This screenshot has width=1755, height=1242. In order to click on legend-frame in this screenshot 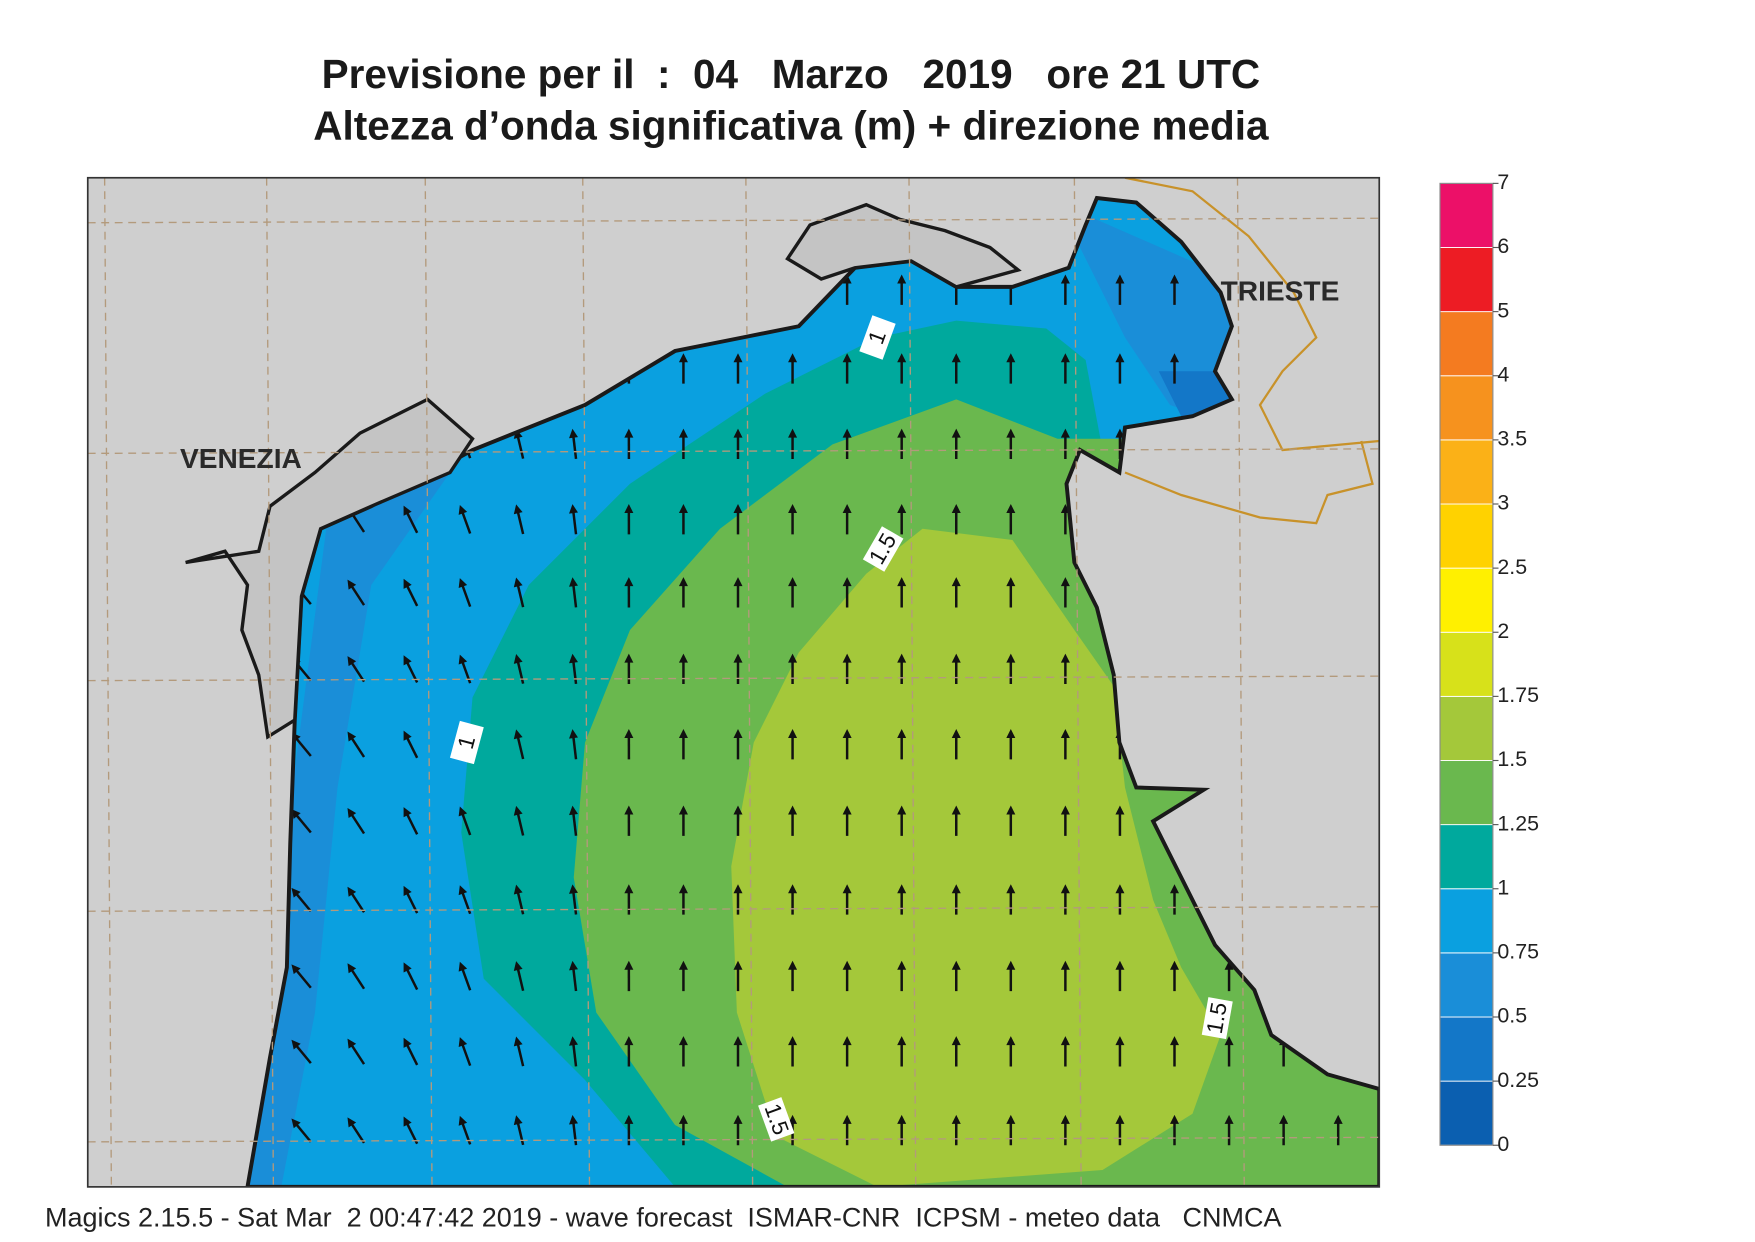, I will do `click(1466, 664)`.